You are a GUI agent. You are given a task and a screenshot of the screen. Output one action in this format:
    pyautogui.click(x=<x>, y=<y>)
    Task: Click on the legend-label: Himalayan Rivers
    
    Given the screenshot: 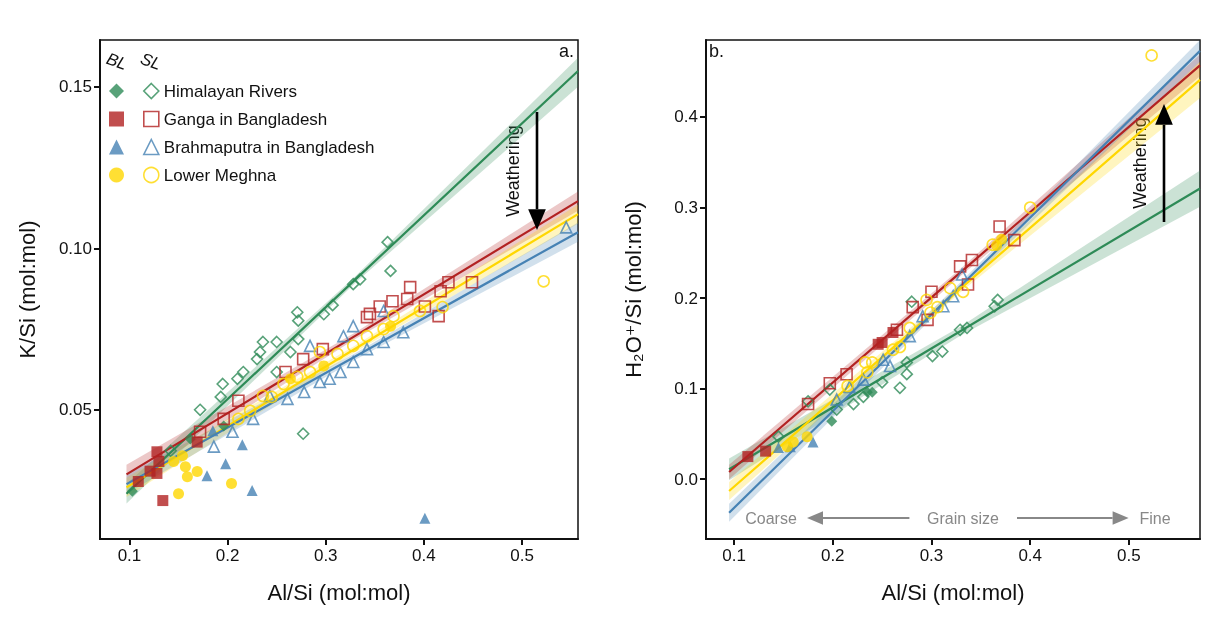 What is the action you would take?
    pyautogui.click(x=230, y=91)
    